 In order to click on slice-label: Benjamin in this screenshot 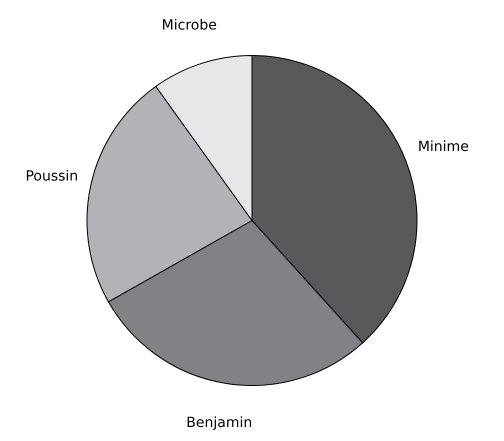, I will do `click(219, 422)`.